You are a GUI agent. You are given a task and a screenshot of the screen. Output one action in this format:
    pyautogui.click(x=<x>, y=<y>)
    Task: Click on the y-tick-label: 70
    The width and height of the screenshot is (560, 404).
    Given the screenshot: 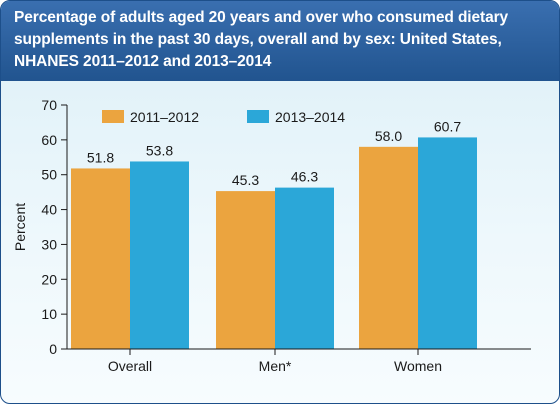 What is the action you would take?
    pyautogui.click(x=49, y=105)
    